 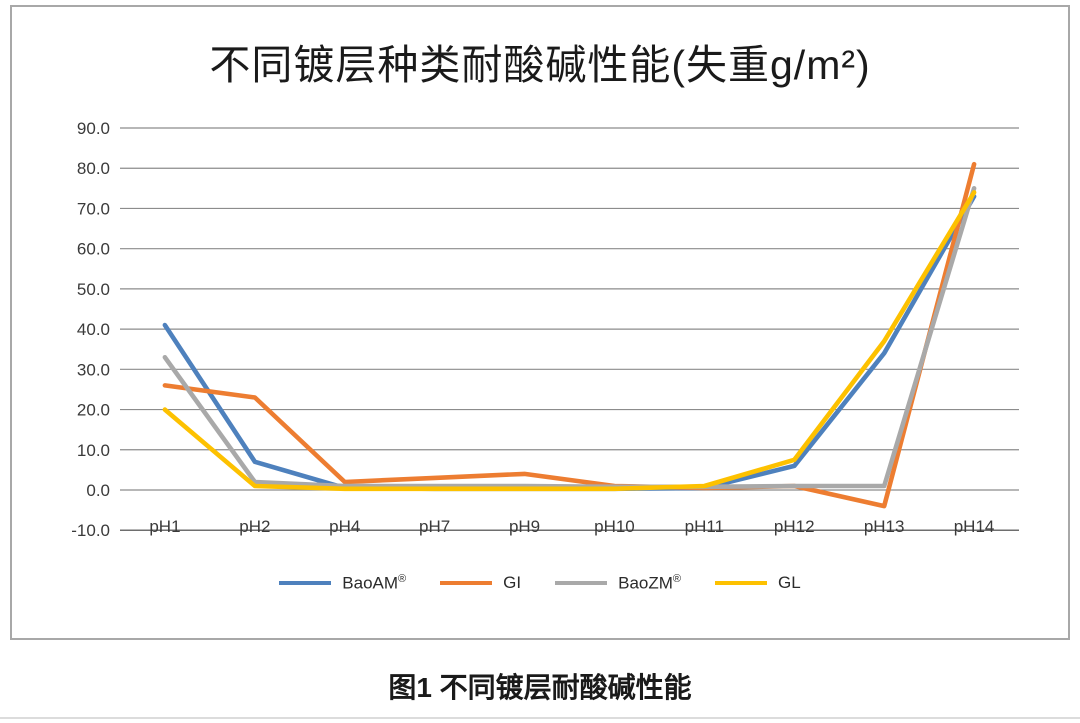 What do you see at coordinates (93, 369) in the screenshot?
I see `y-tick-label: 30.0` at bounding box center [93, 369].